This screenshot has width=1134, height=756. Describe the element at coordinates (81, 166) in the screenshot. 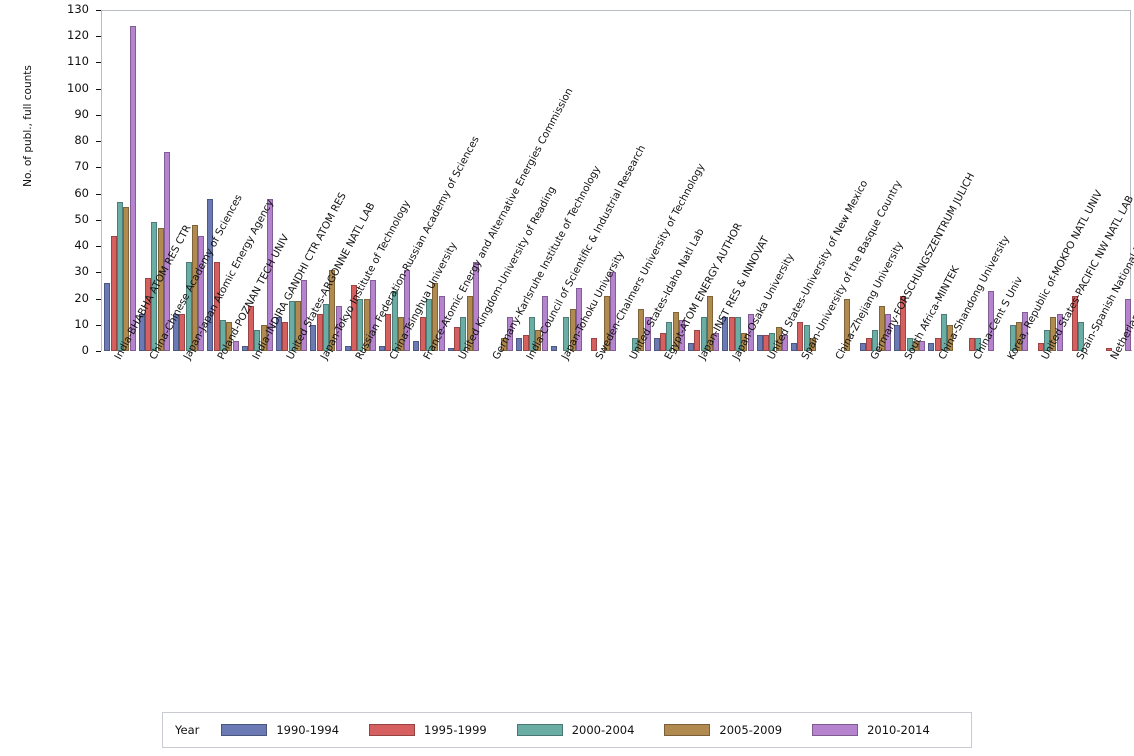

I see `y-tick-label: 70` at that location.